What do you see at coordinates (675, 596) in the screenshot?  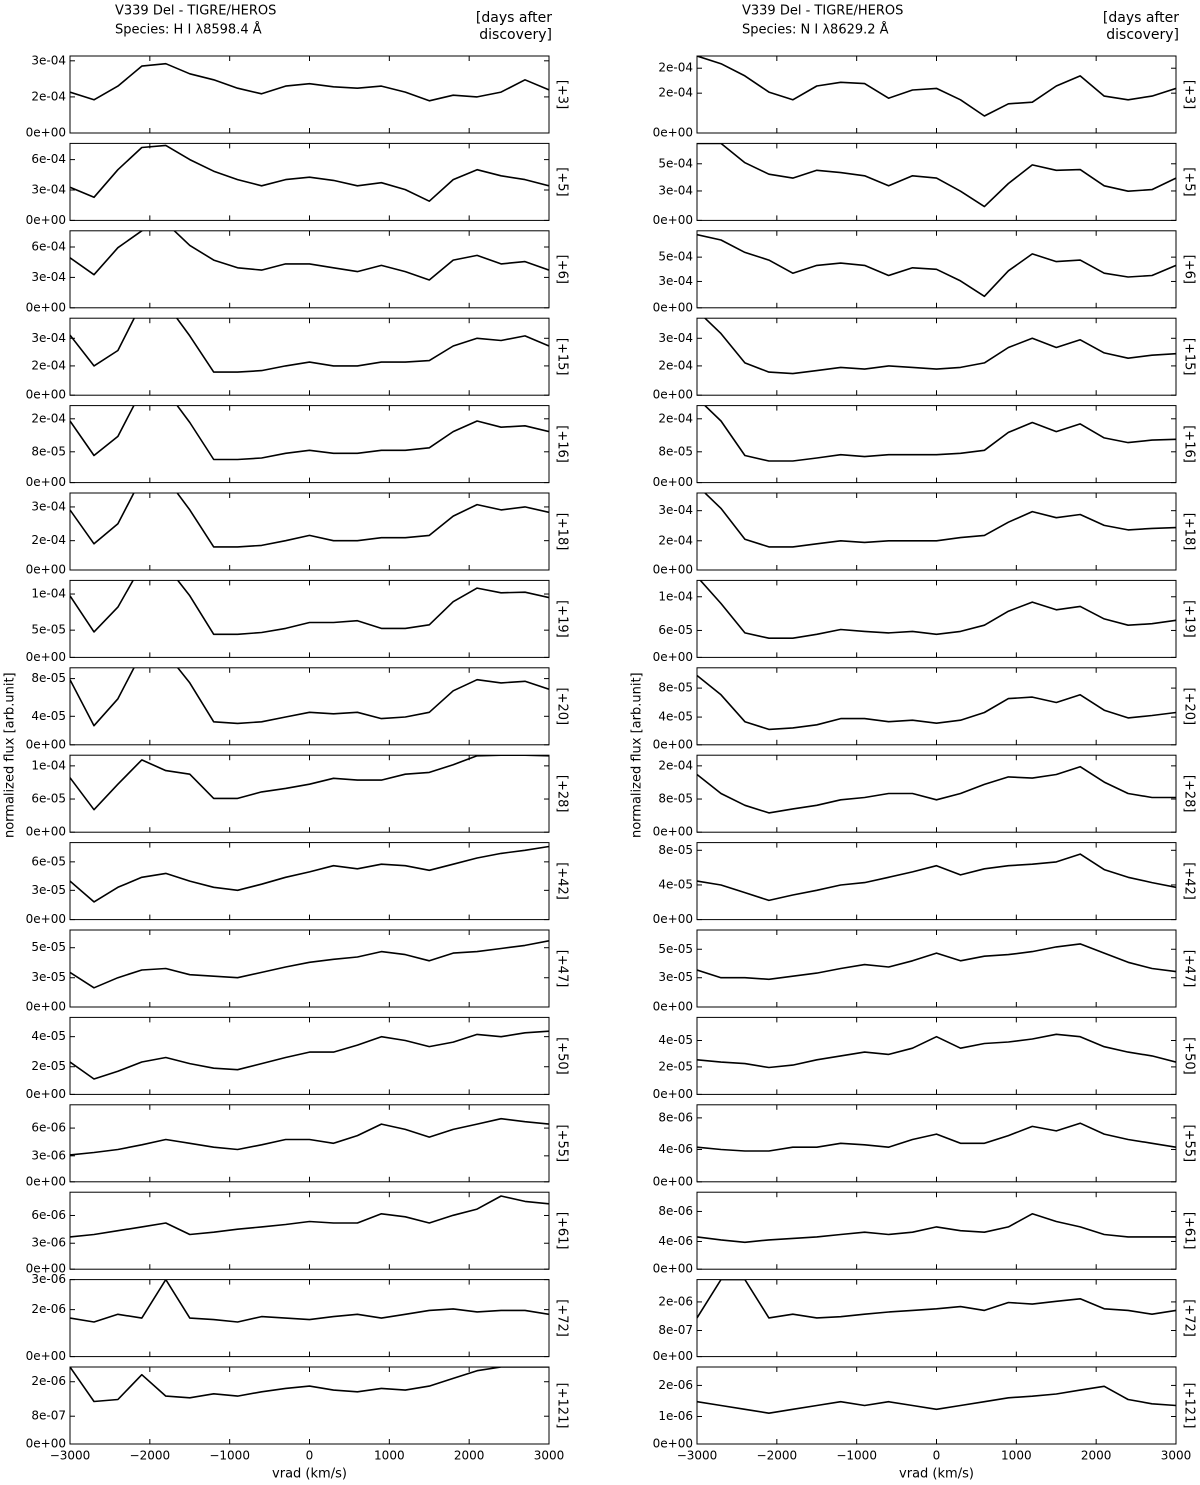 I see `y-tick-label: 1e-04` at bounding box center [675, 596].